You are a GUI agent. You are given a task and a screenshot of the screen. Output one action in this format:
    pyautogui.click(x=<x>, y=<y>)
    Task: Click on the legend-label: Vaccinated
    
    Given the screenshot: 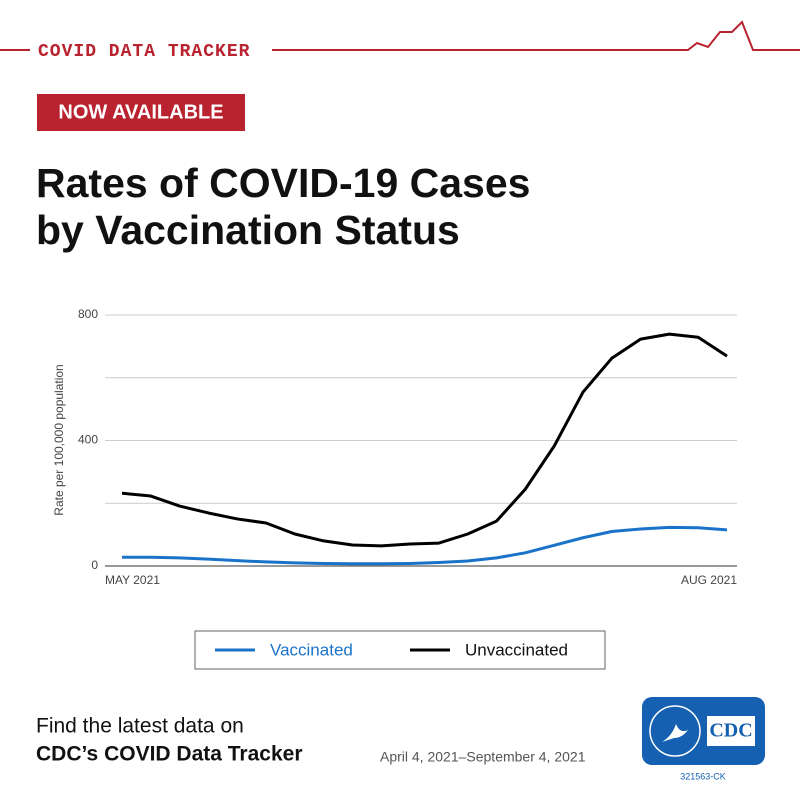 What is the action you would take?
    pyautogui.click(x=311, y=649)
    